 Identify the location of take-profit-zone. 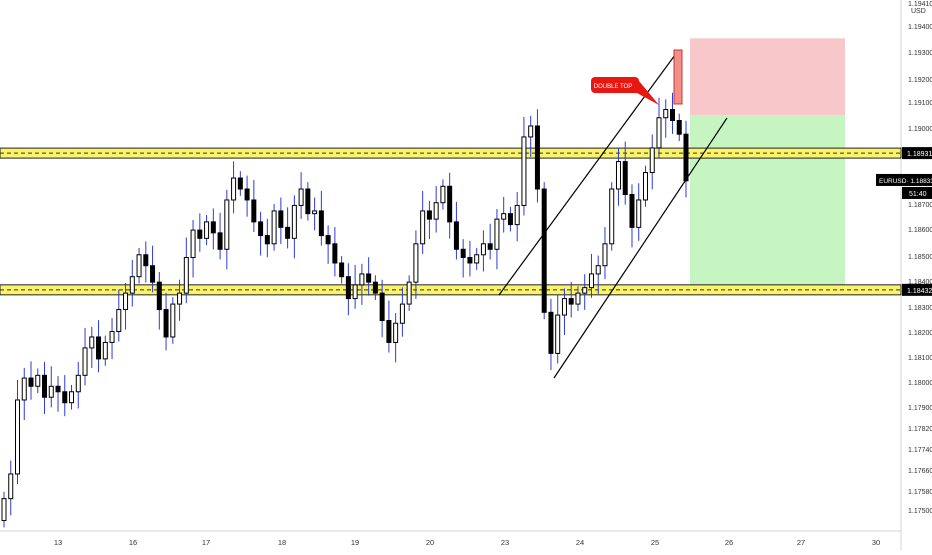
(767, 200).